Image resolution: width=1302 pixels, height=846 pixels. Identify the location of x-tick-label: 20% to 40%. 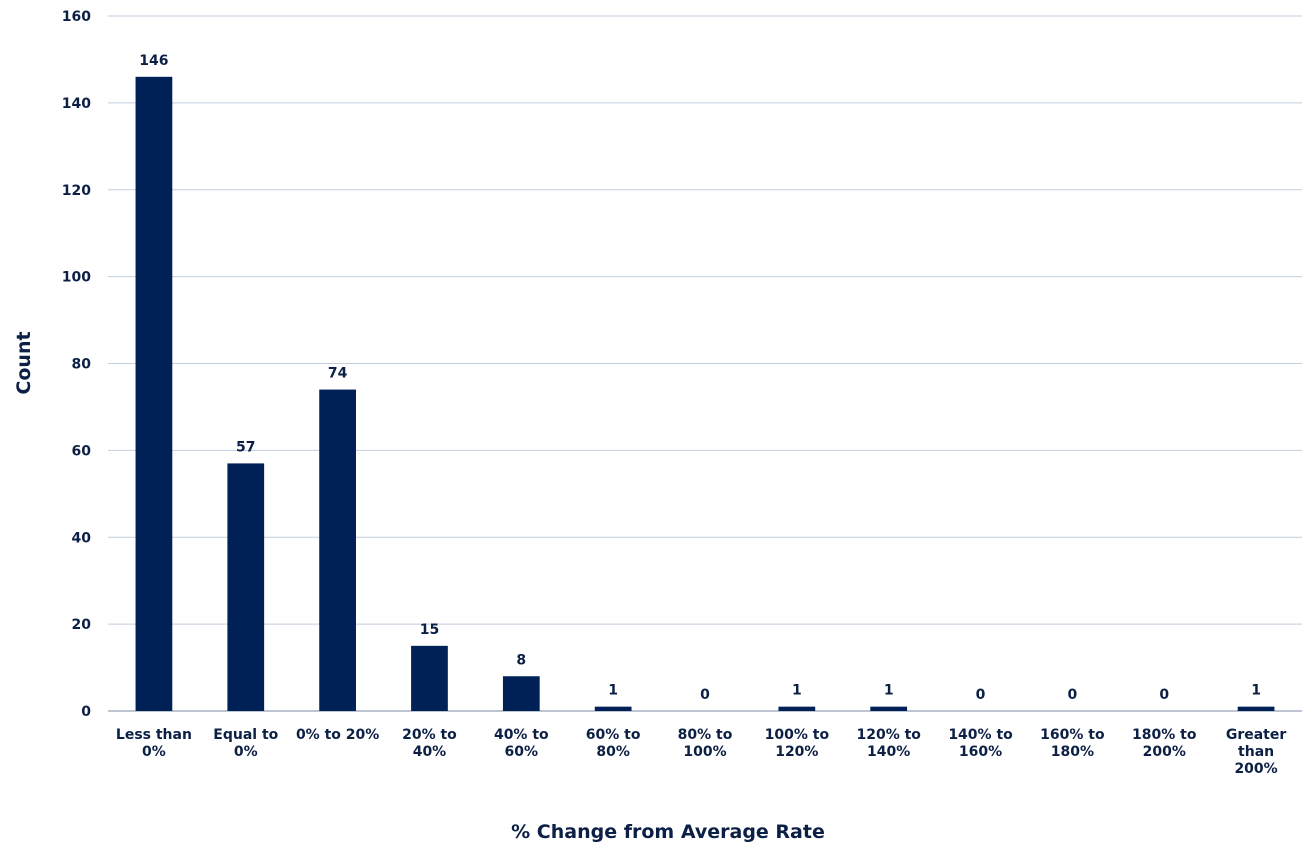
(429, 743).